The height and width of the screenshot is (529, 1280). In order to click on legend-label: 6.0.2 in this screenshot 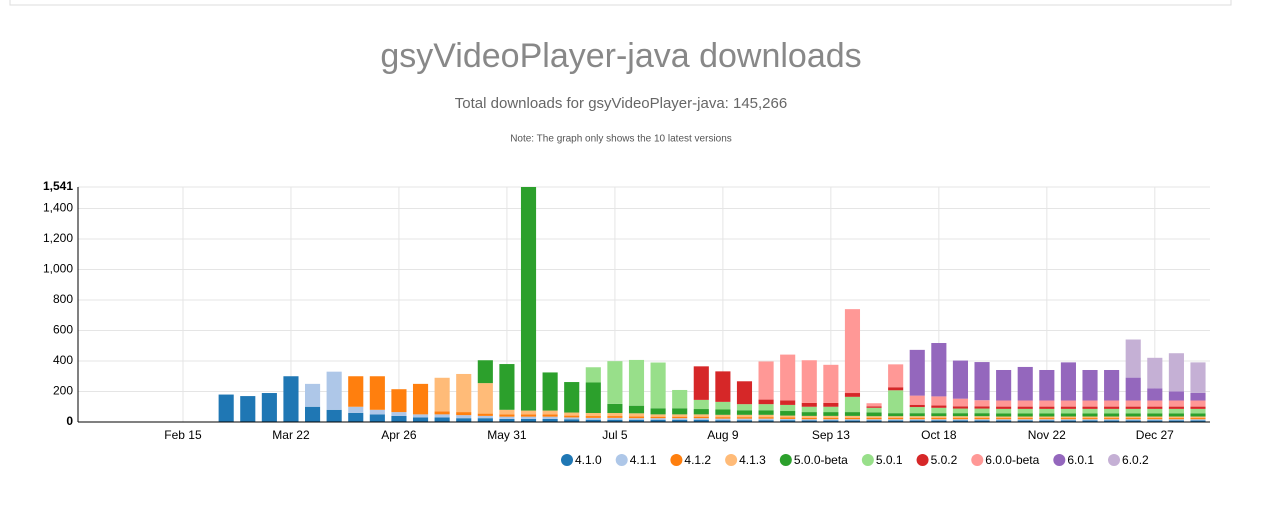, I will do `click(1135, 460)`.